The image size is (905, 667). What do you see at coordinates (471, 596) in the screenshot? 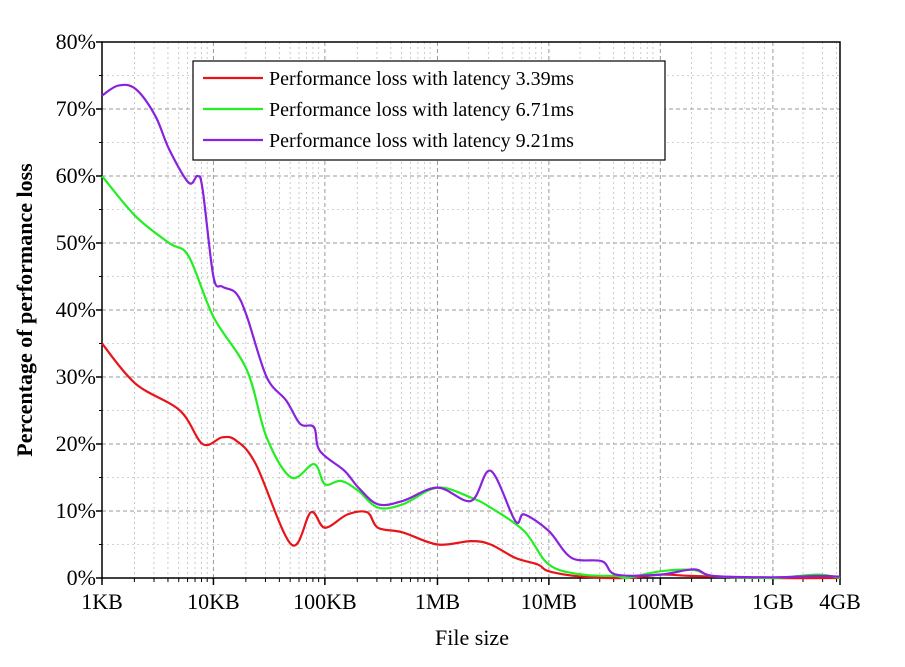
I see `x-axis-ticks: 1KB 10KB 100KB 1MB 10MB 100MB 1GB 4GB` at bounding box center [471, 596].